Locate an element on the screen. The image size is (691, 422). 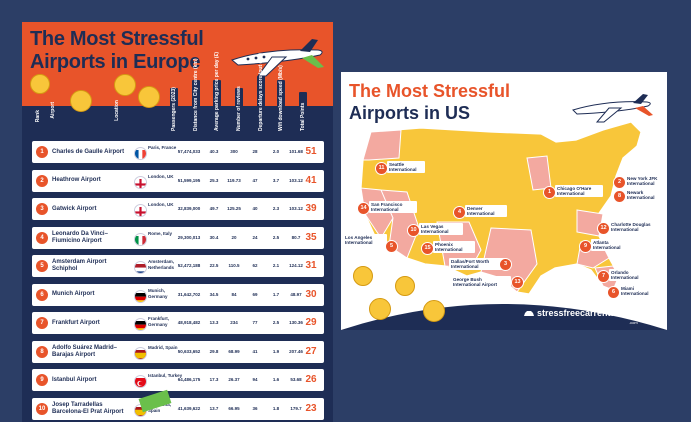
cell-reviews: 94 is located at coordinates (255, 379).